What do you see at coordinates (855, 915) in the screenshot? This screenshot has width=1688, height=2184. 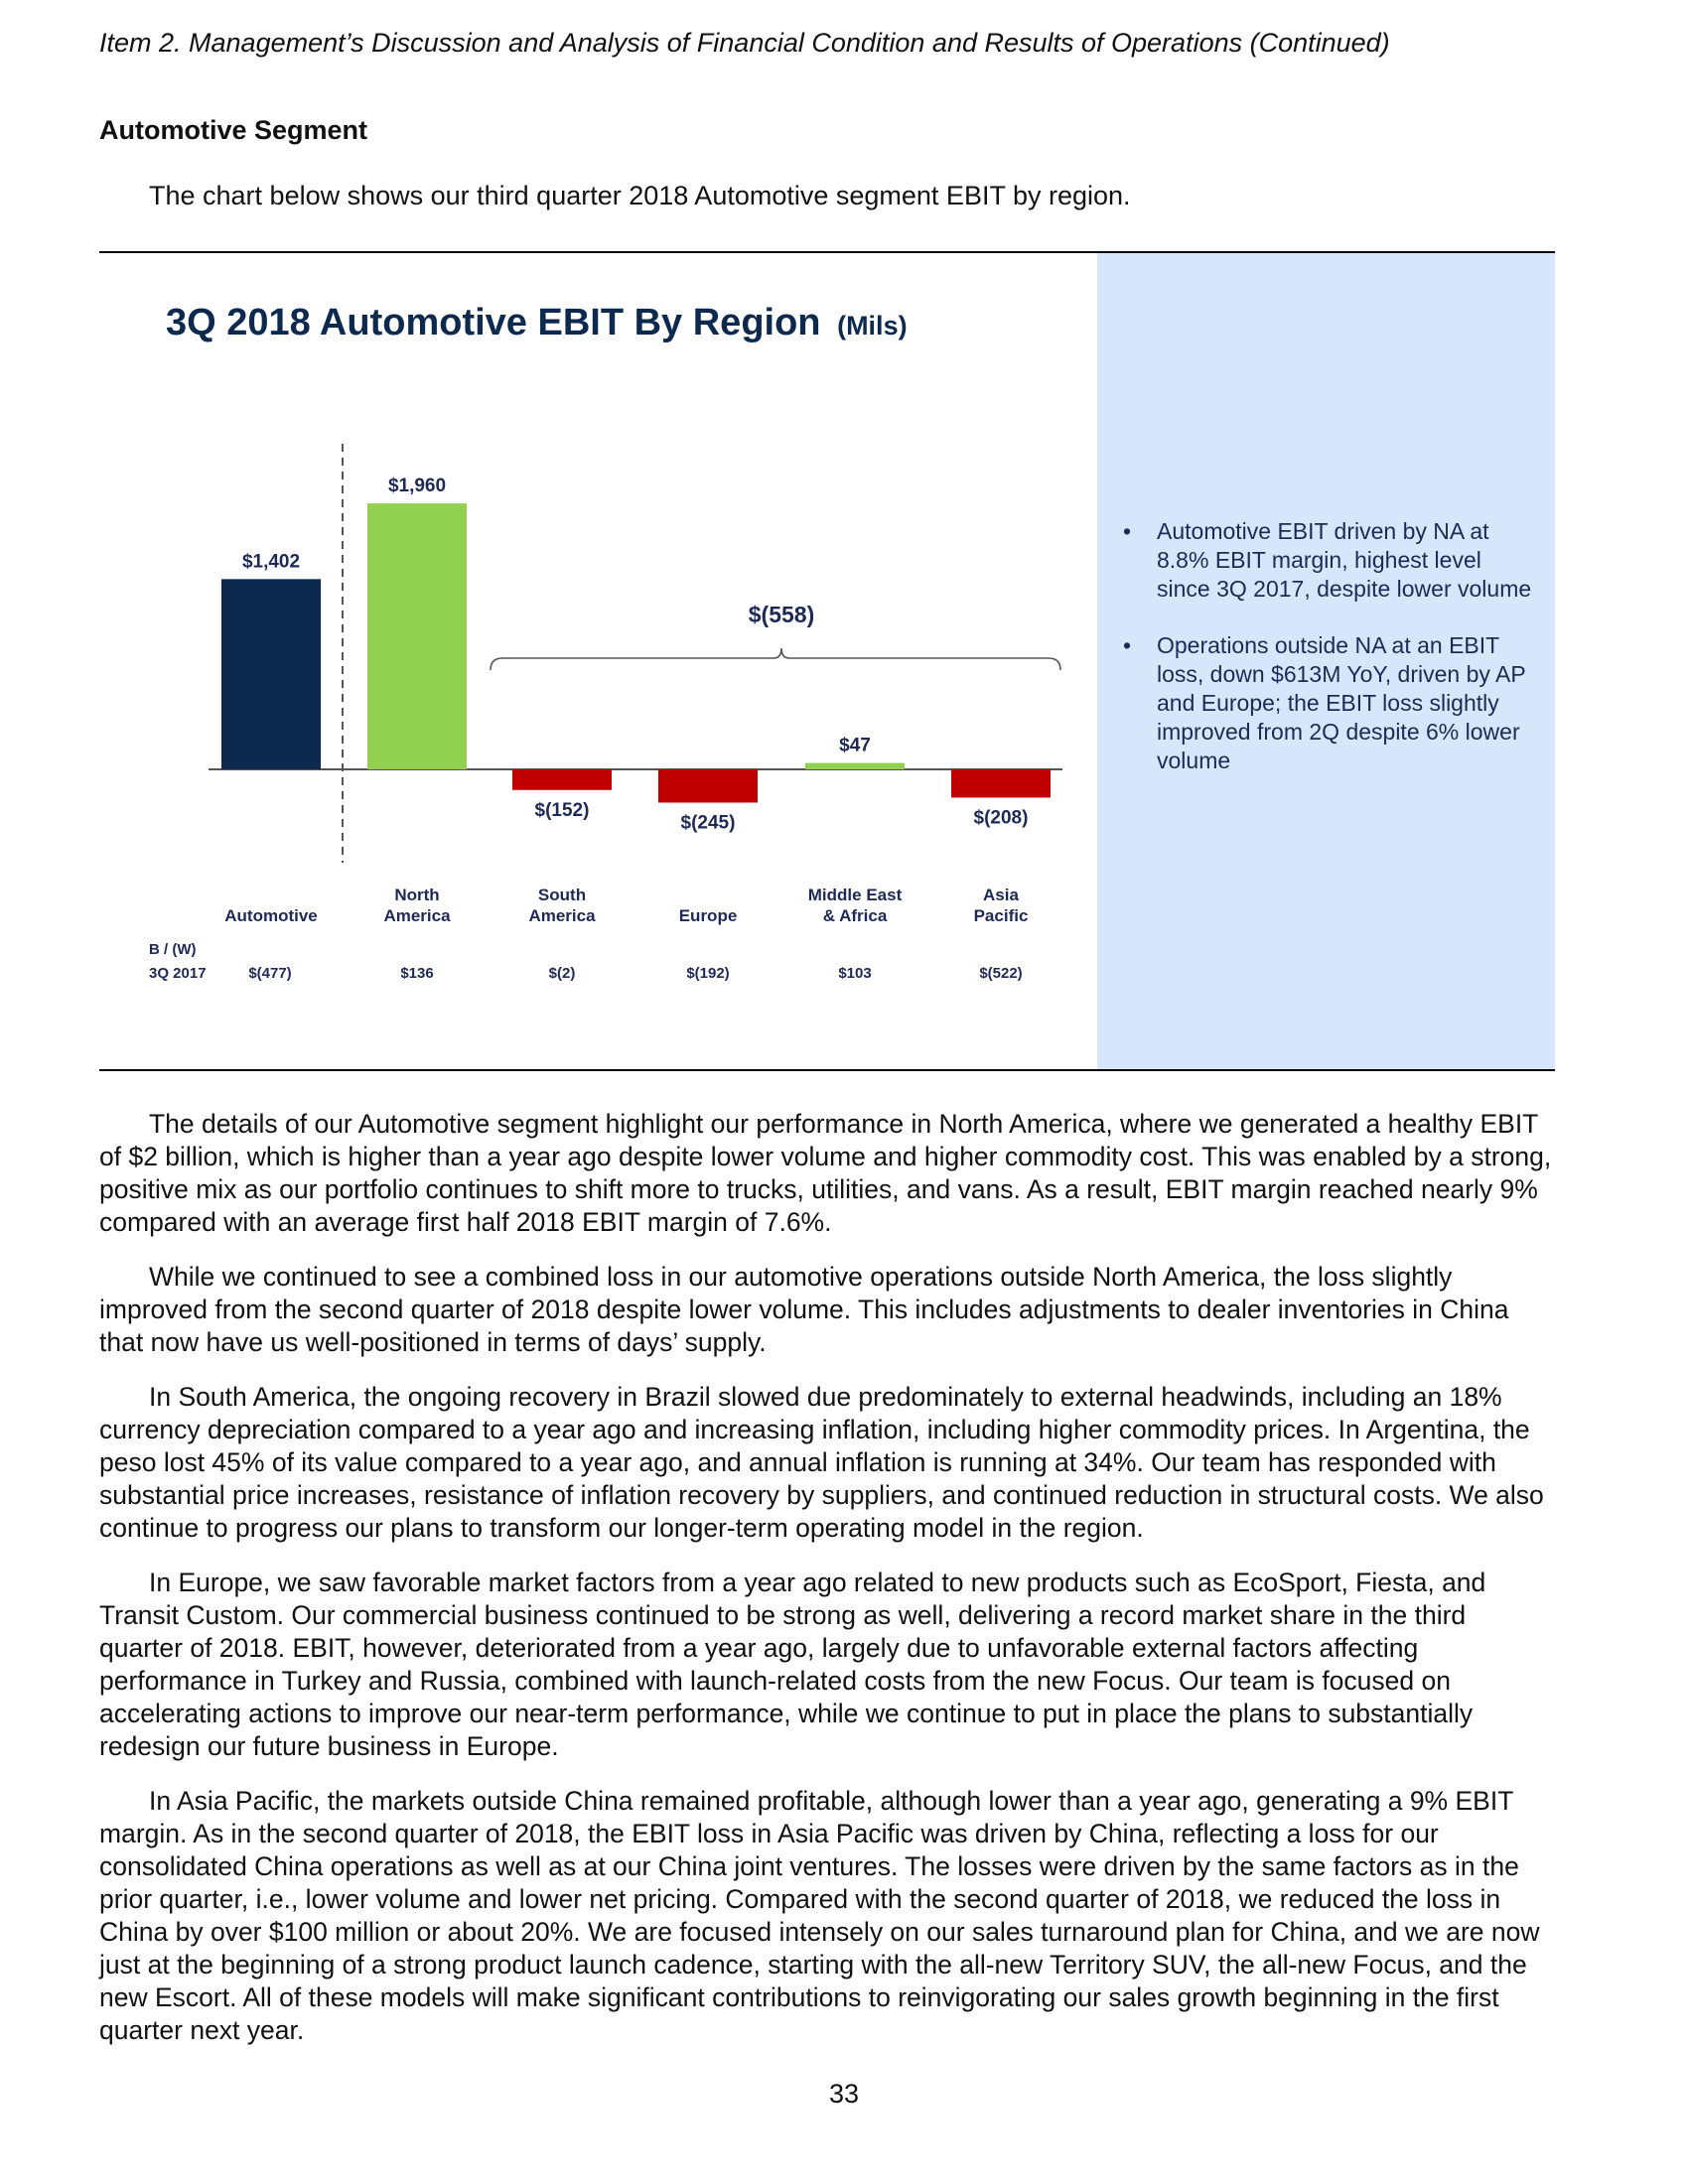 I see `category-label: & Africa` at bounding box center [855, 915].